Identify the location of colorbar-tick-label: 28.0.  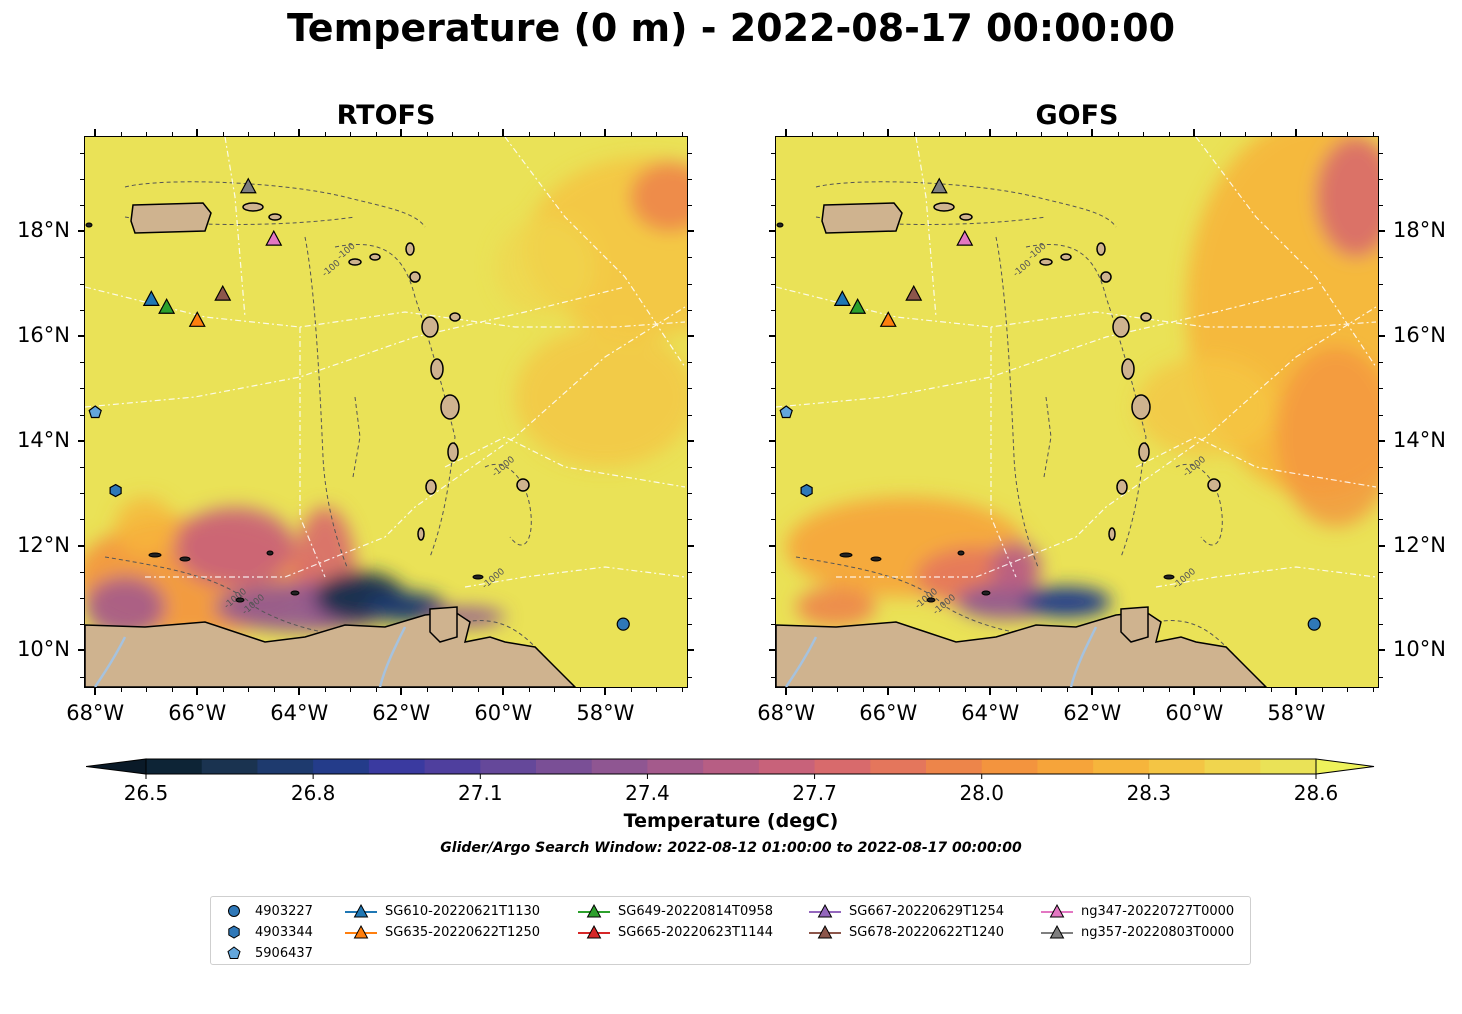
(981, 793).